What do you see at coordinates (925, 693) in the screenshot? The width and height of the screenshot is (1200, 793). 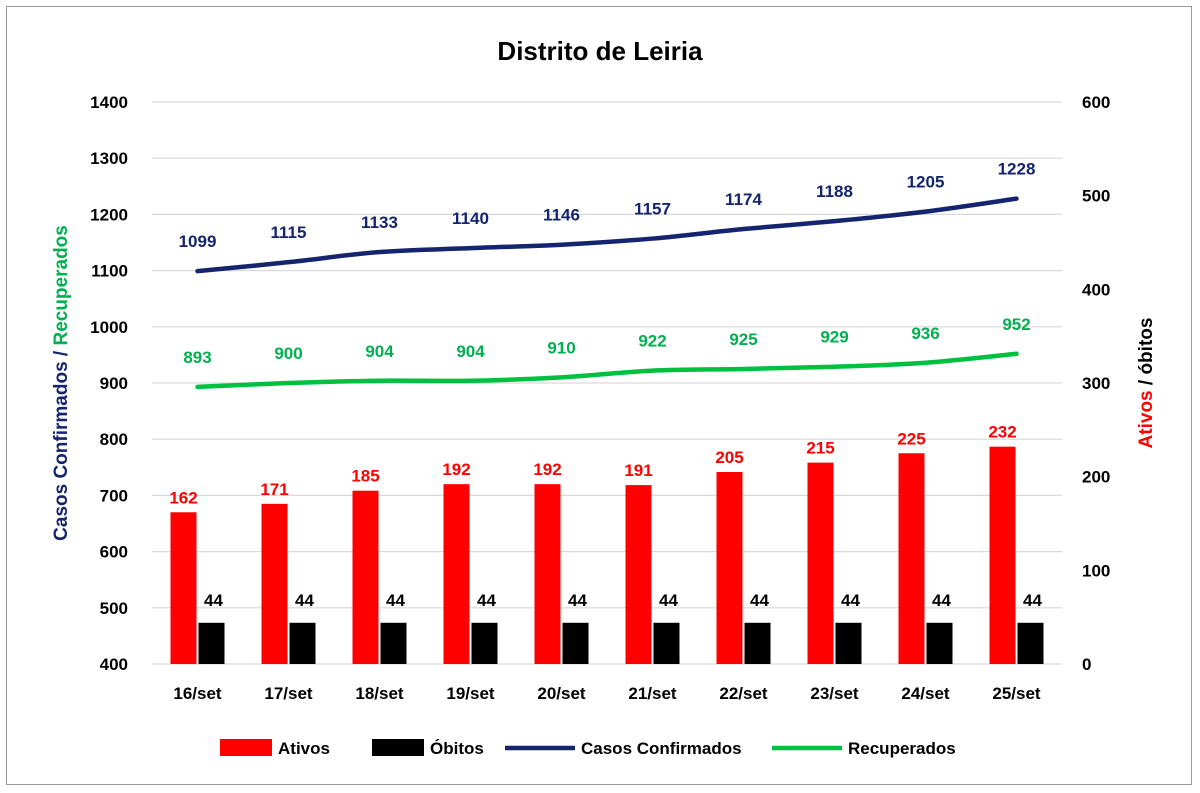 I see `category-label: 24/set` at bounding box center [925, 693].